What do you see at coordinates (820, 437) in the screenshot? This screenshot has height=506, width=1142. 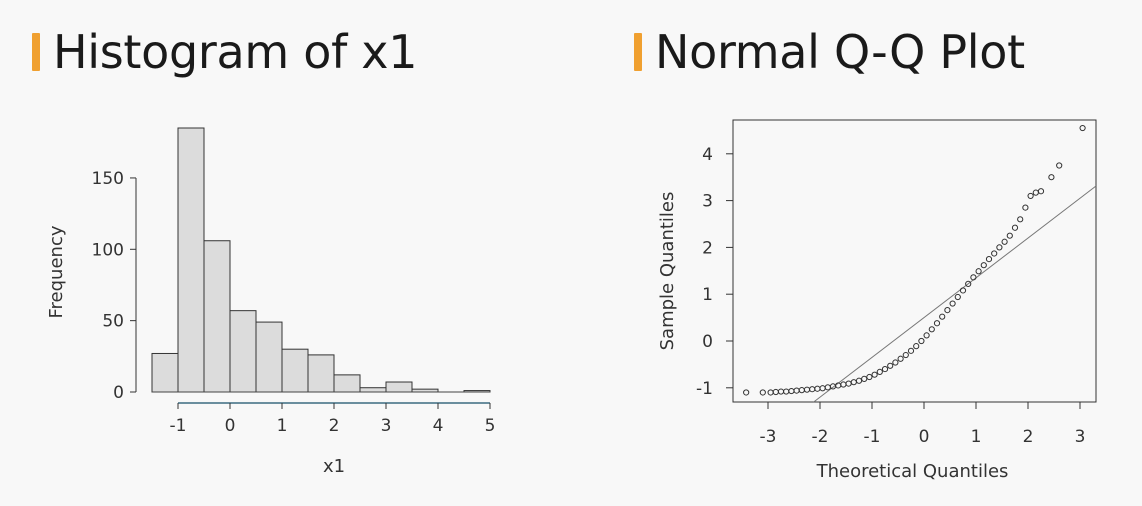 I see `qq-x-tick-label: -2` at bounding box center [820, 437].